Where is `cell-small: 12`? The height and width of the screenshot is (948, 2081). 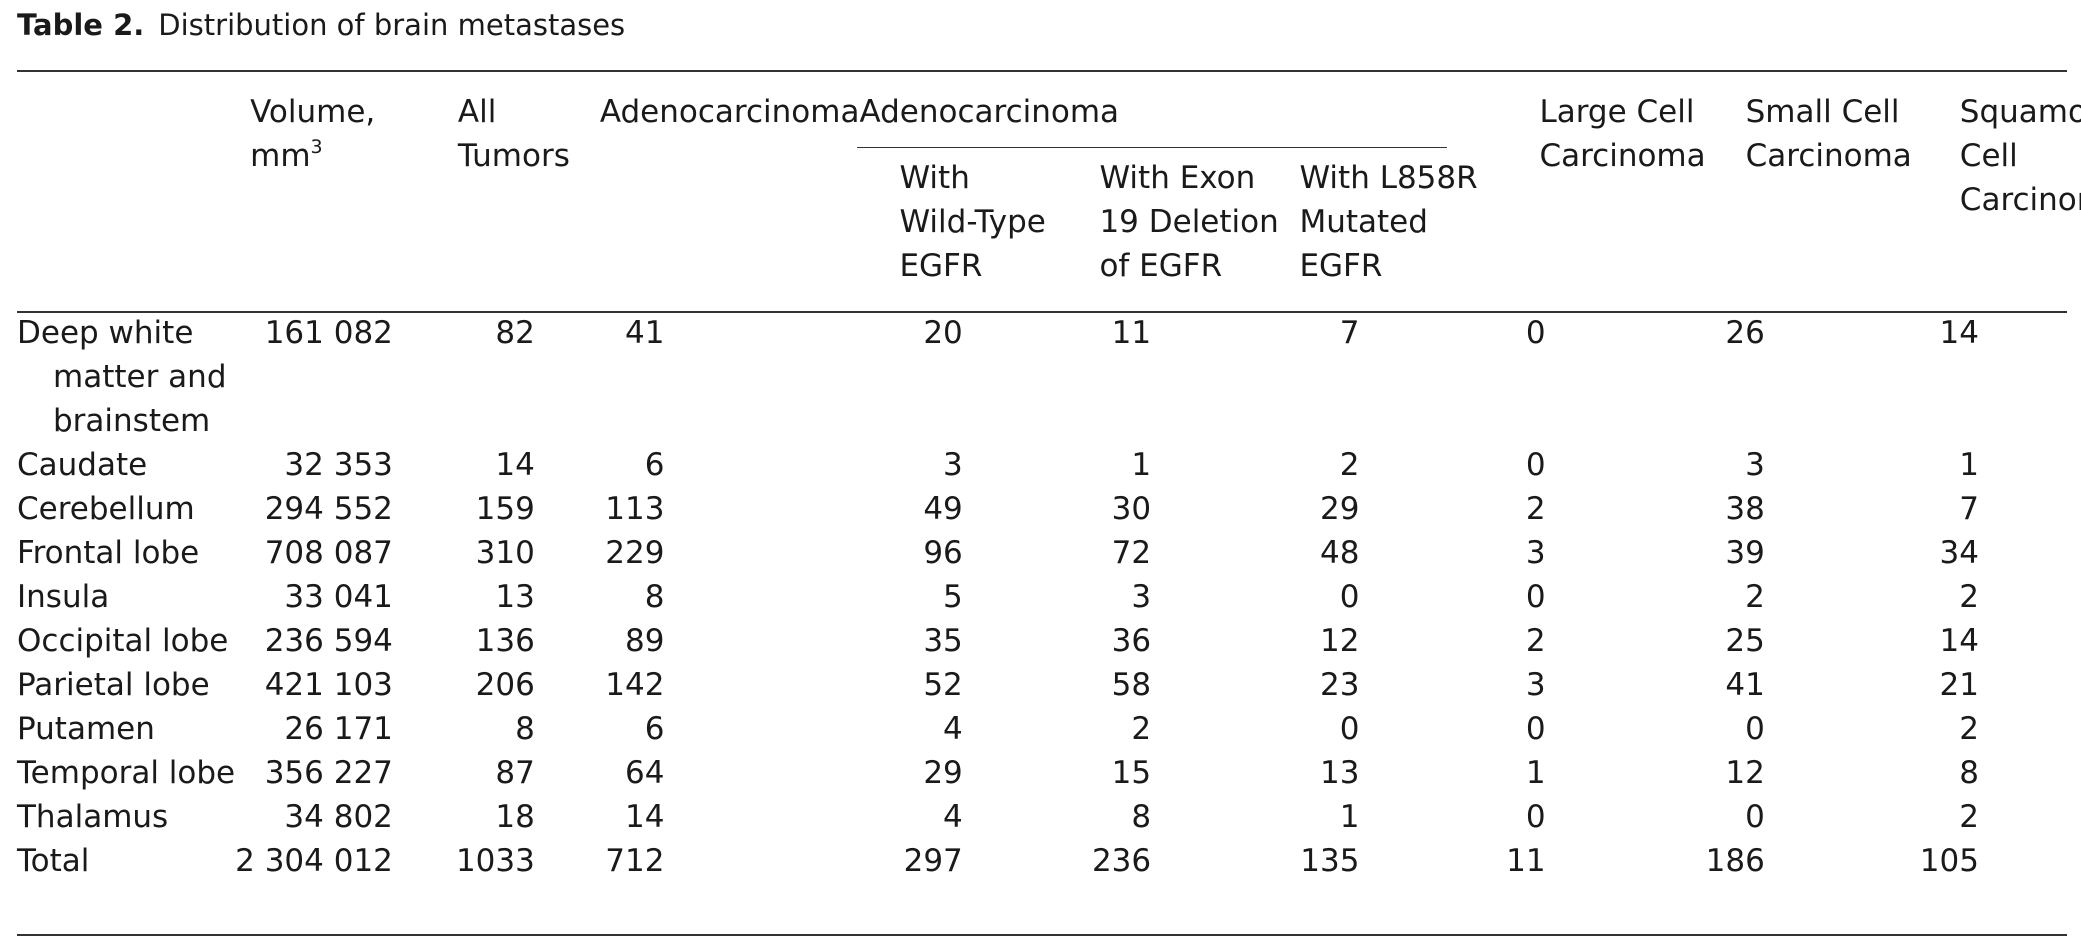
cell-small: 12 is located at coordinates (1745, 773).